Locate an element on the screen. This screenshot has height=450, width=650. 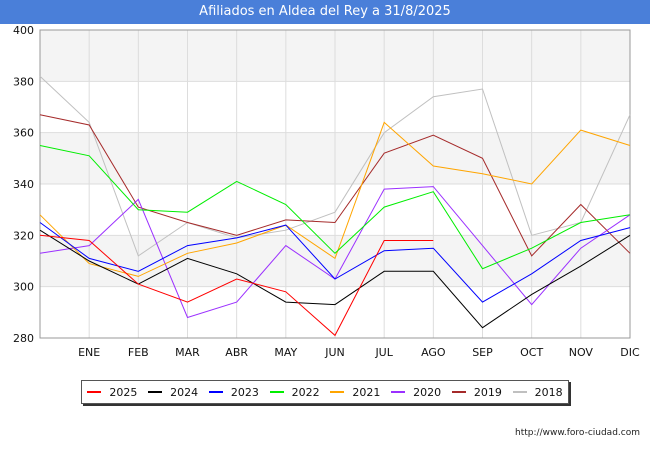
series-line-2025 is located at coordinates (236, 285).